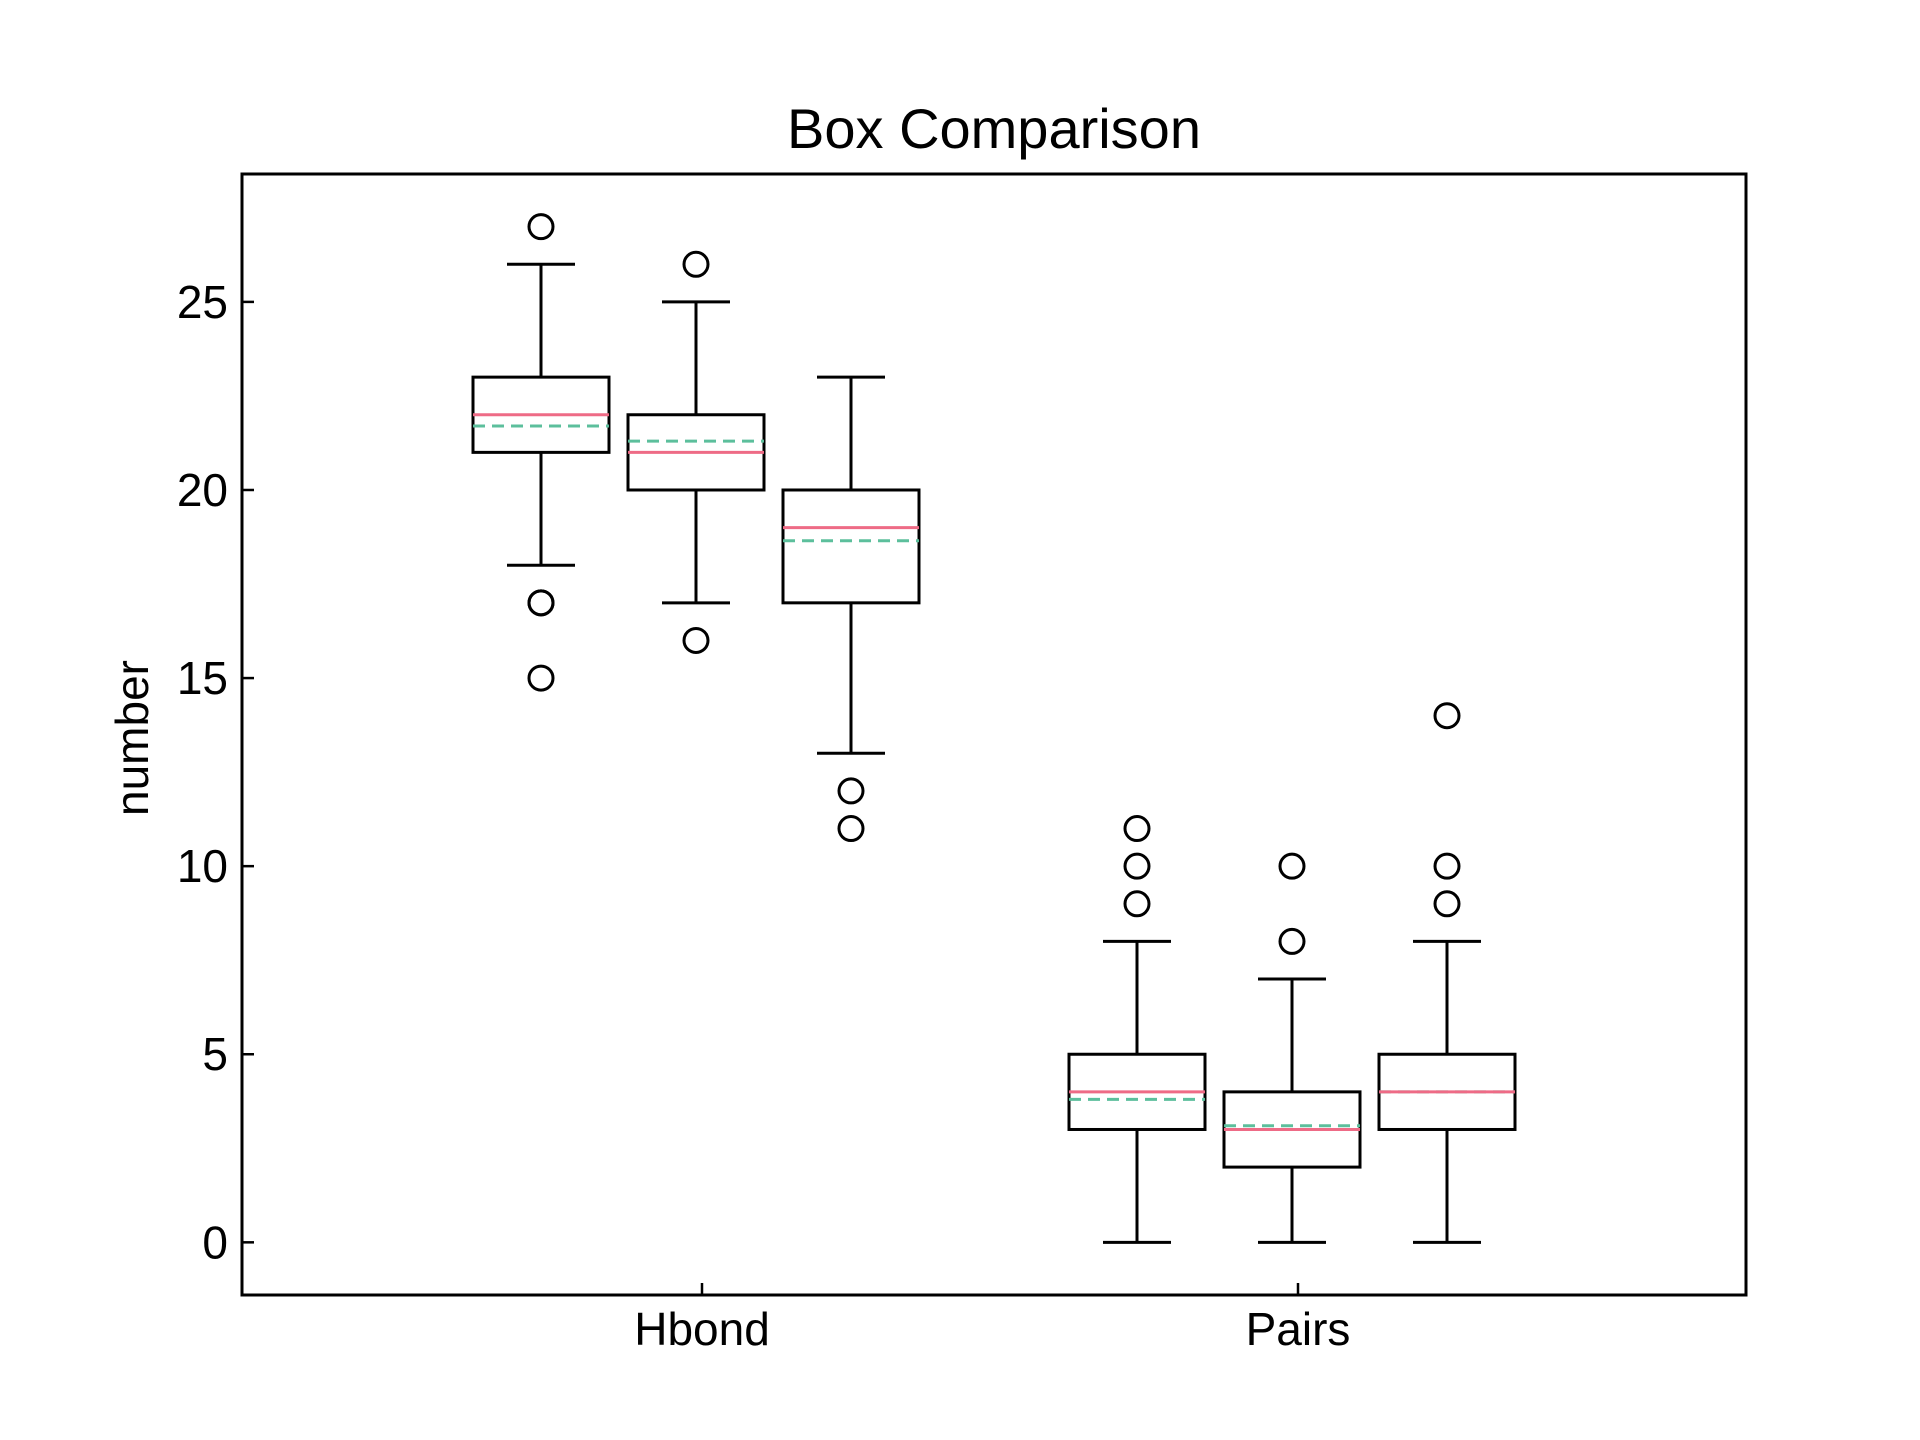 This screenshot has height=1440, width=1920. Describe the element at coordinates (202, 866) in the screenshot. I see `y-tick-label: 10` at that location.